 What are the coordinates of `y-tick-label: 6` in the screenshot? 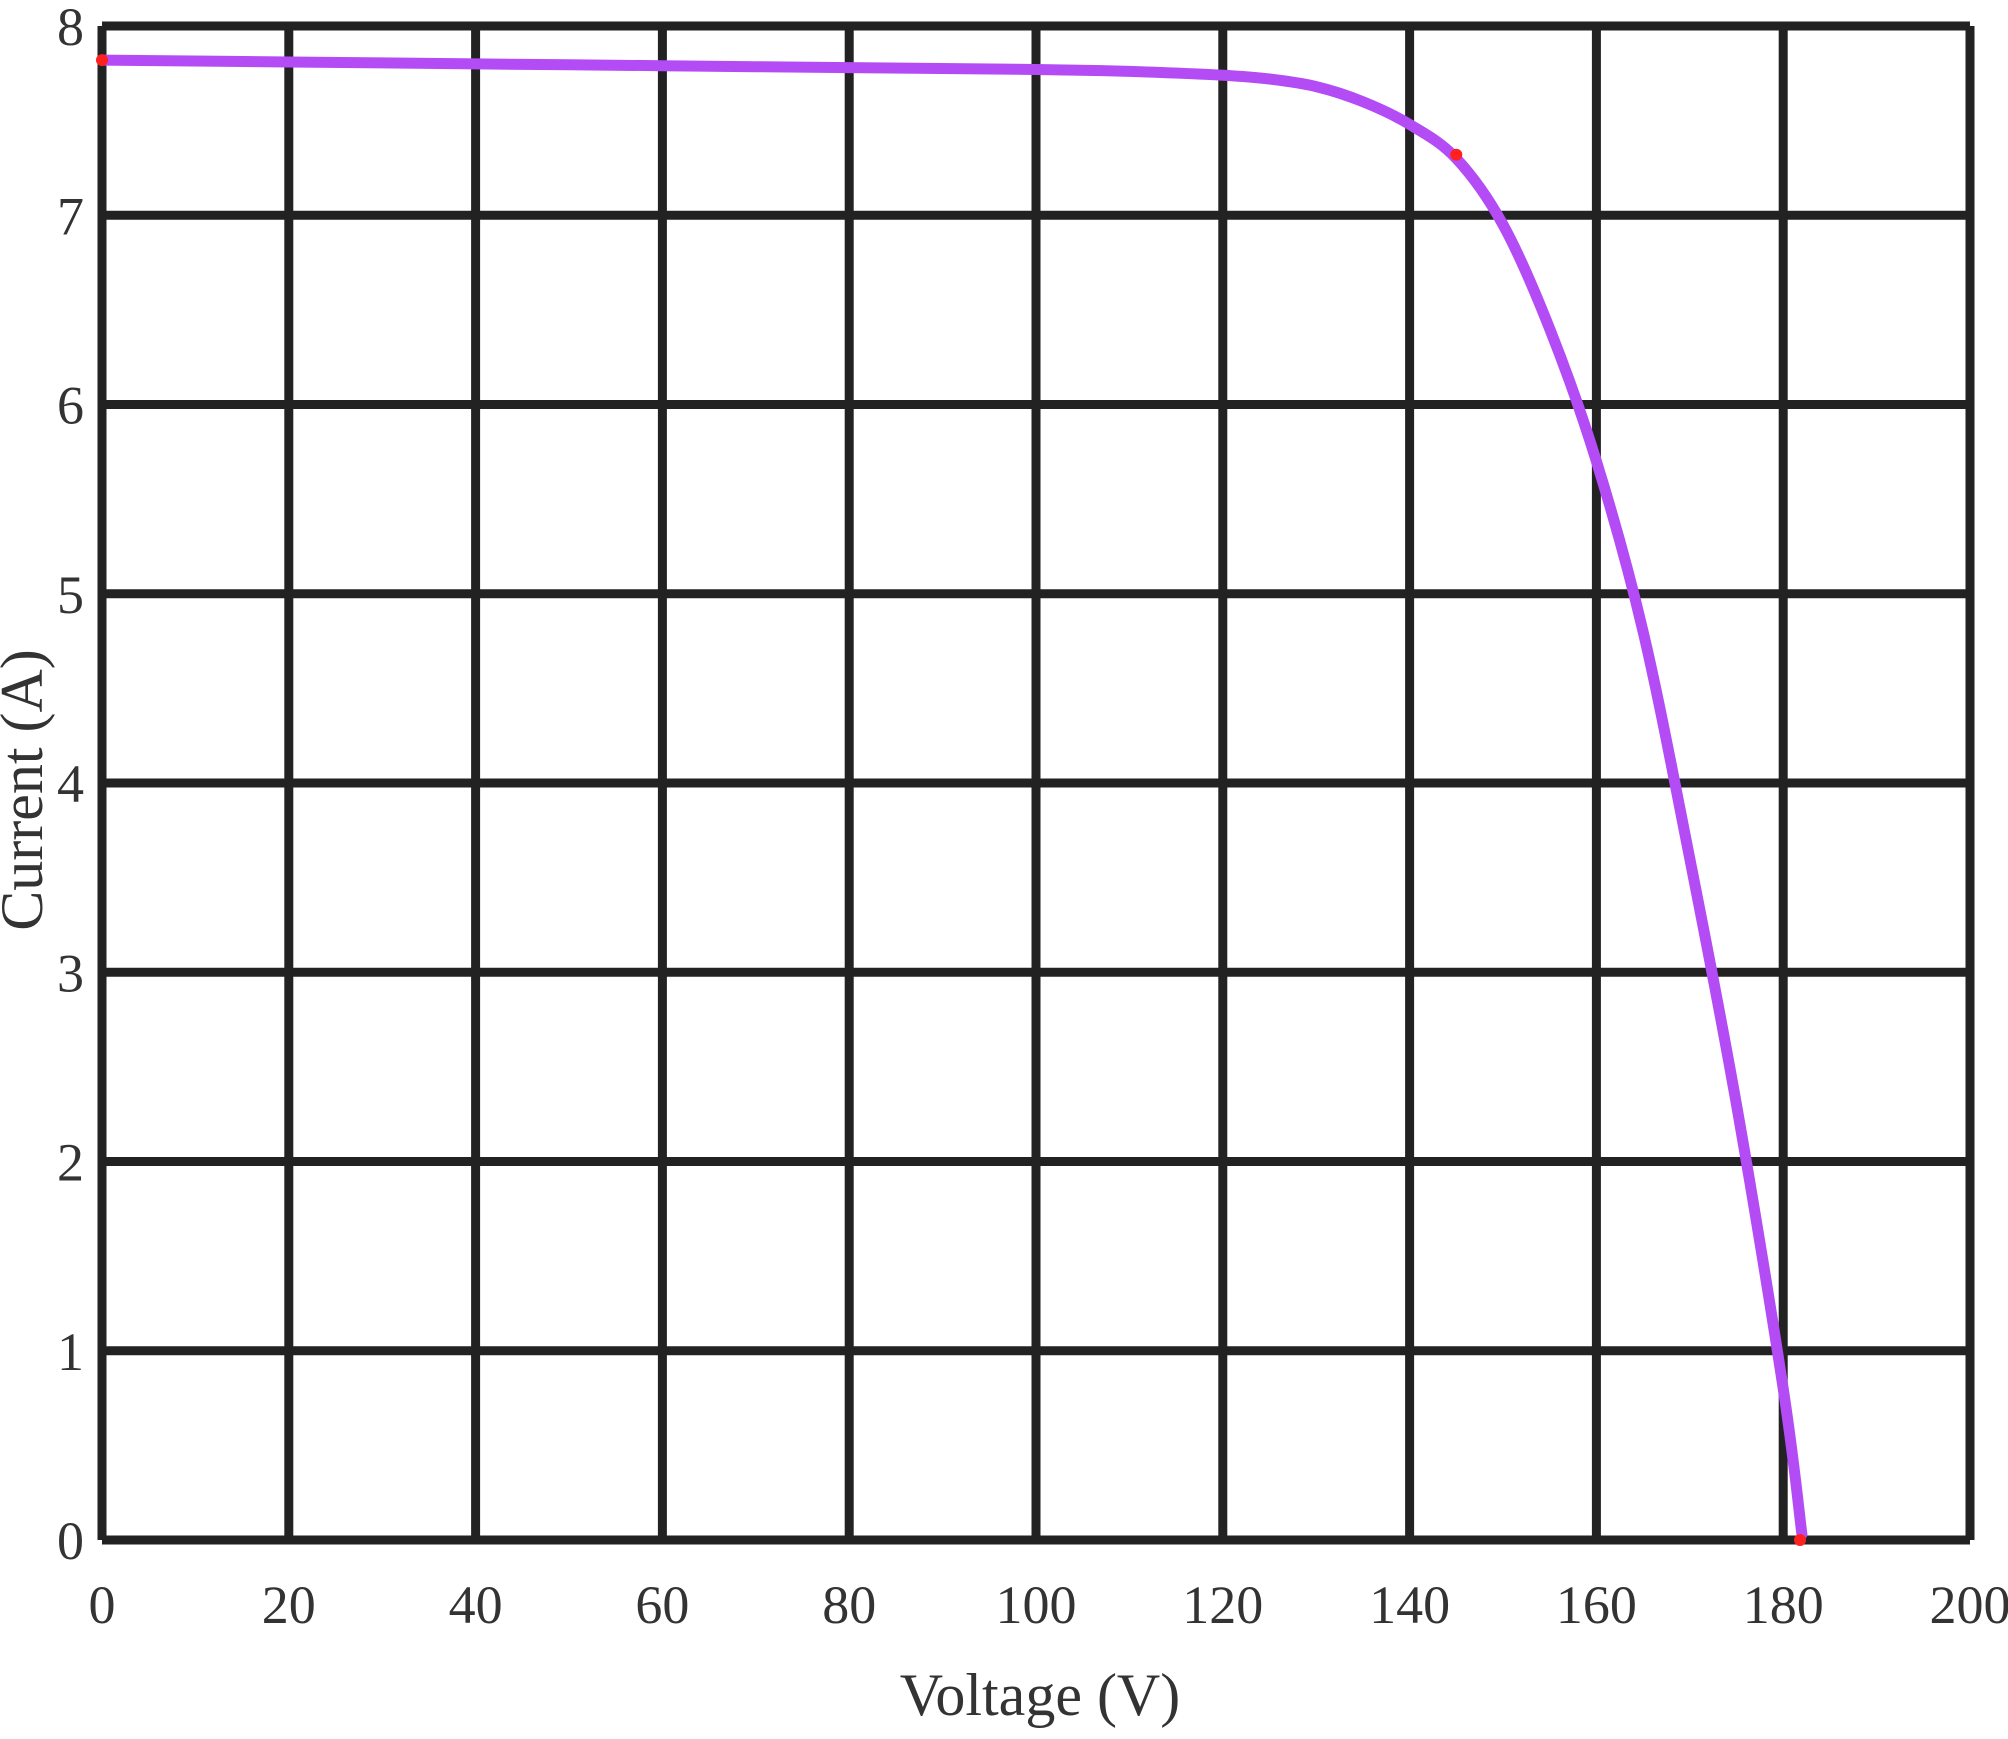 It's located at (70, 406).